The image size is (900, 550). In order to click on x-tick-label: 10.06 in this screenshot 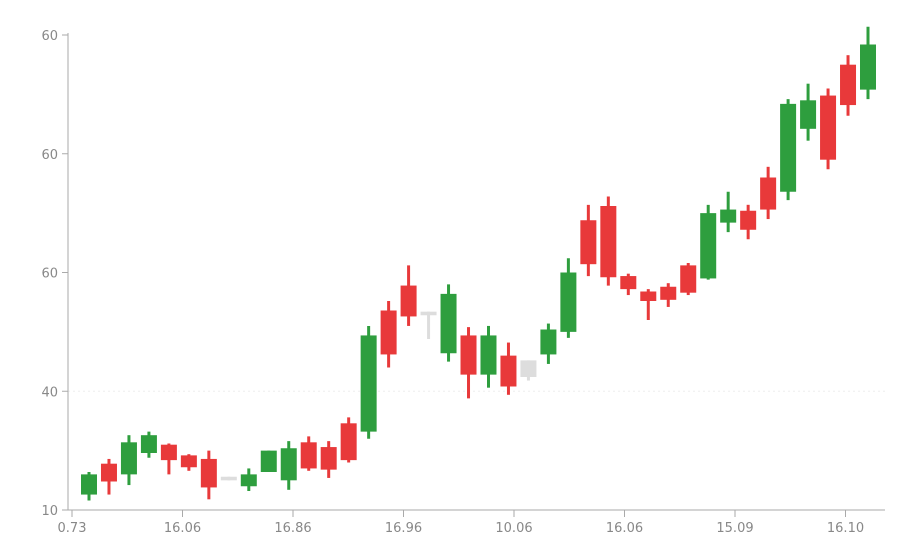, I will do `click(513, 528)`.